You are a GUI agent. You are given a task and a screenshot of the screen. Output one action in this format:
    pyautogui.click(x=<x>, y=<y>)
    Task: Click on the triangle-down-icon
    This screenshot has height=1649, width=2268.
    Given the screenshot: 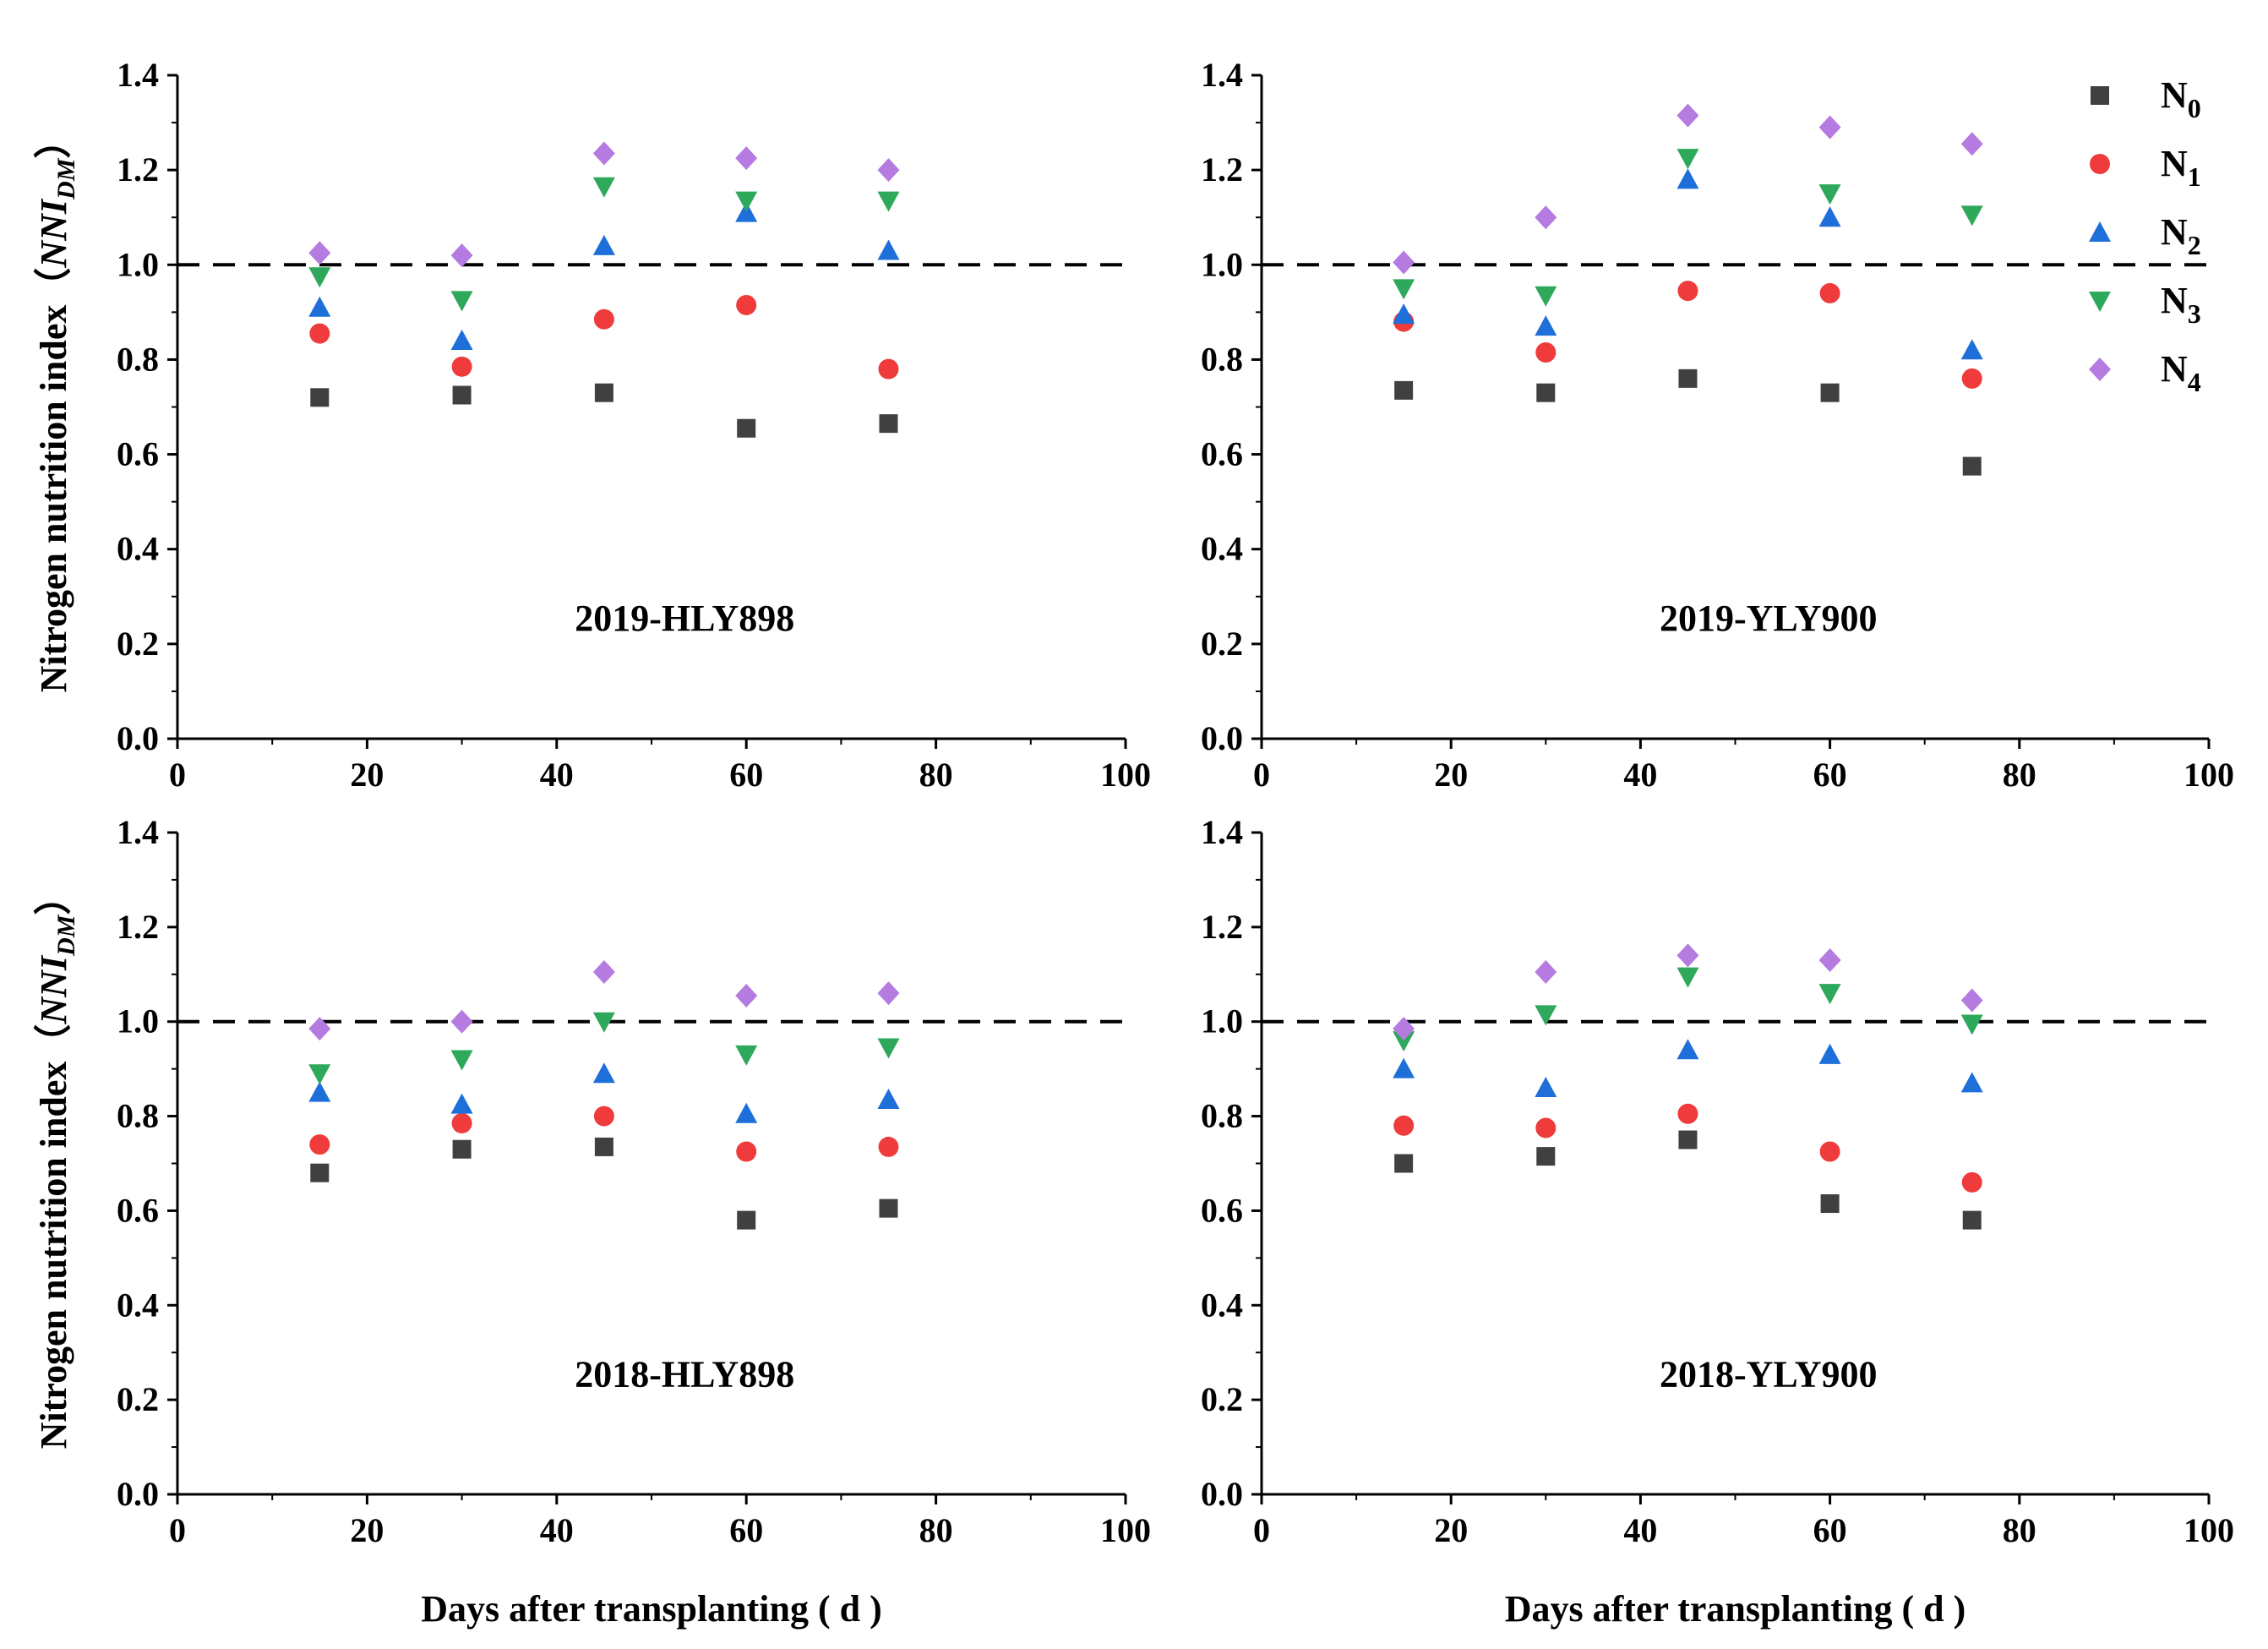 What is the action you would take?
    pyautogui.click(x=2100, y=302)
    